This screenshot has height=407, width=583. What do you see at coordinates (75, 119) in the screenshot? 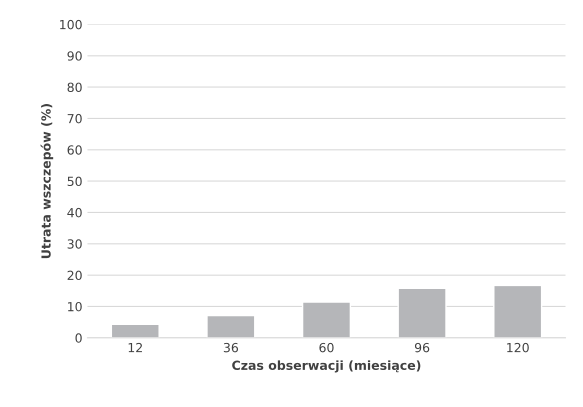
I see `y-tick-label: 70` at bounding box center [75, 119].